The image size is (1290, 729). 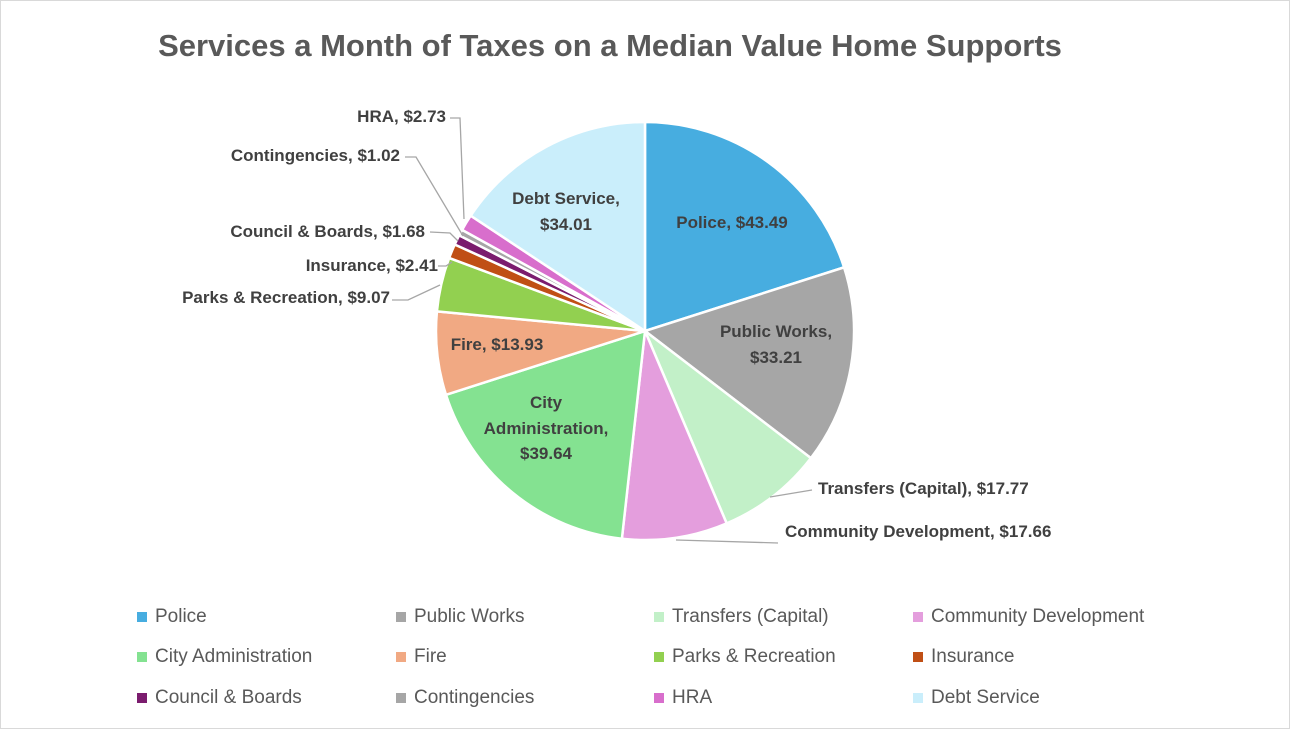 I want to click on data-label-contingencies: Contingencies, $1.02, so click(x=315, y=155).